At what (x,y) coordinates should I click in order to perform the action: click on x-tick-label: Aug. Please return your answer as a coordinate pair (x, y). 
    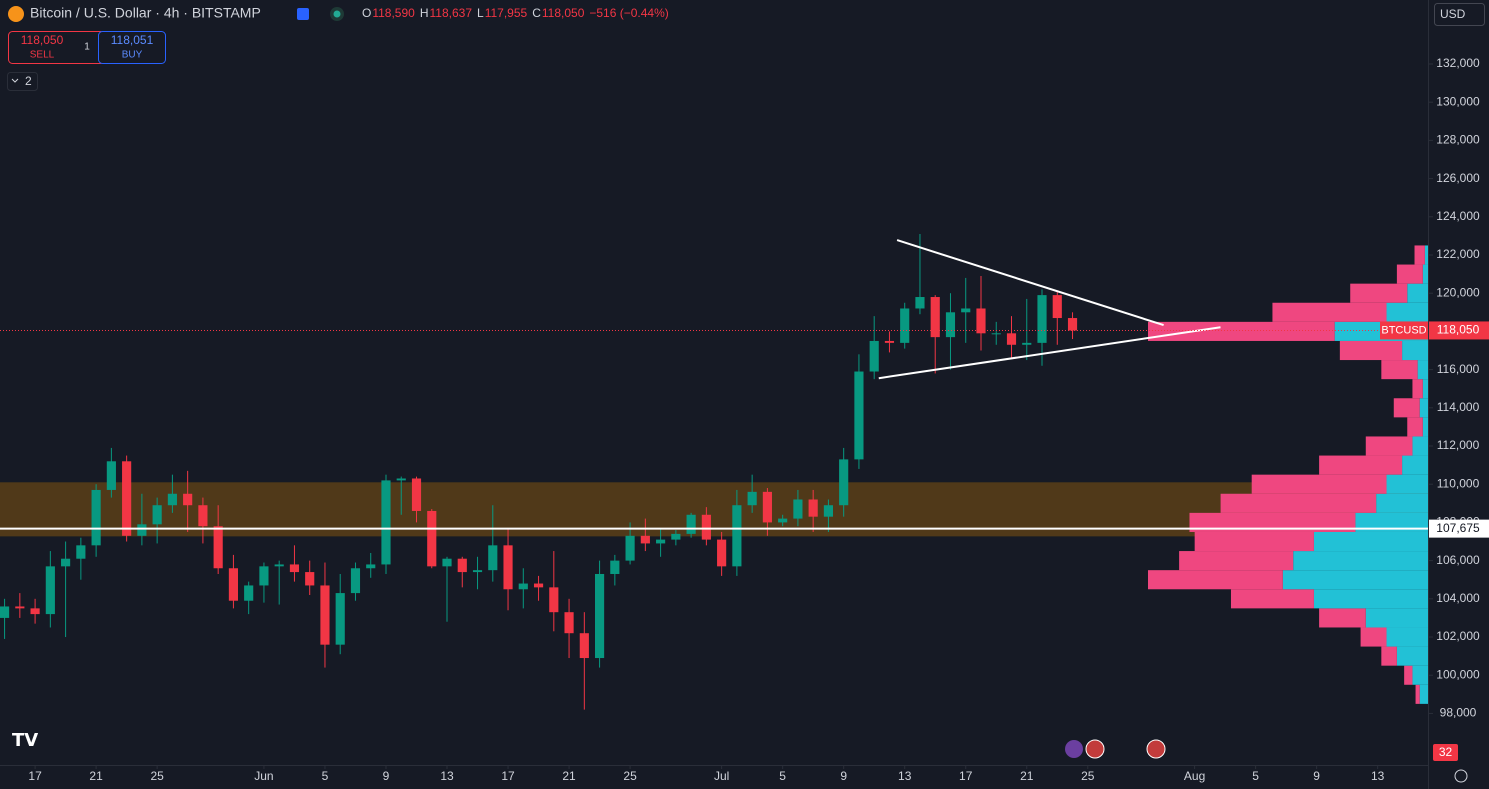
    Looking at the image, I should click on (1194, 776).